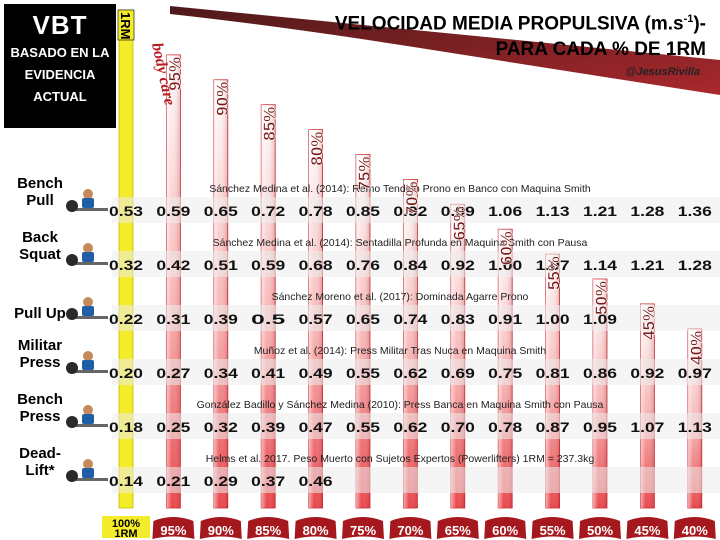 The image size is (720, 540). What do you see at coordinates (505, 373) in the screenshot?
I see `value-cell: 0.75` at bounding box center [505, 373].